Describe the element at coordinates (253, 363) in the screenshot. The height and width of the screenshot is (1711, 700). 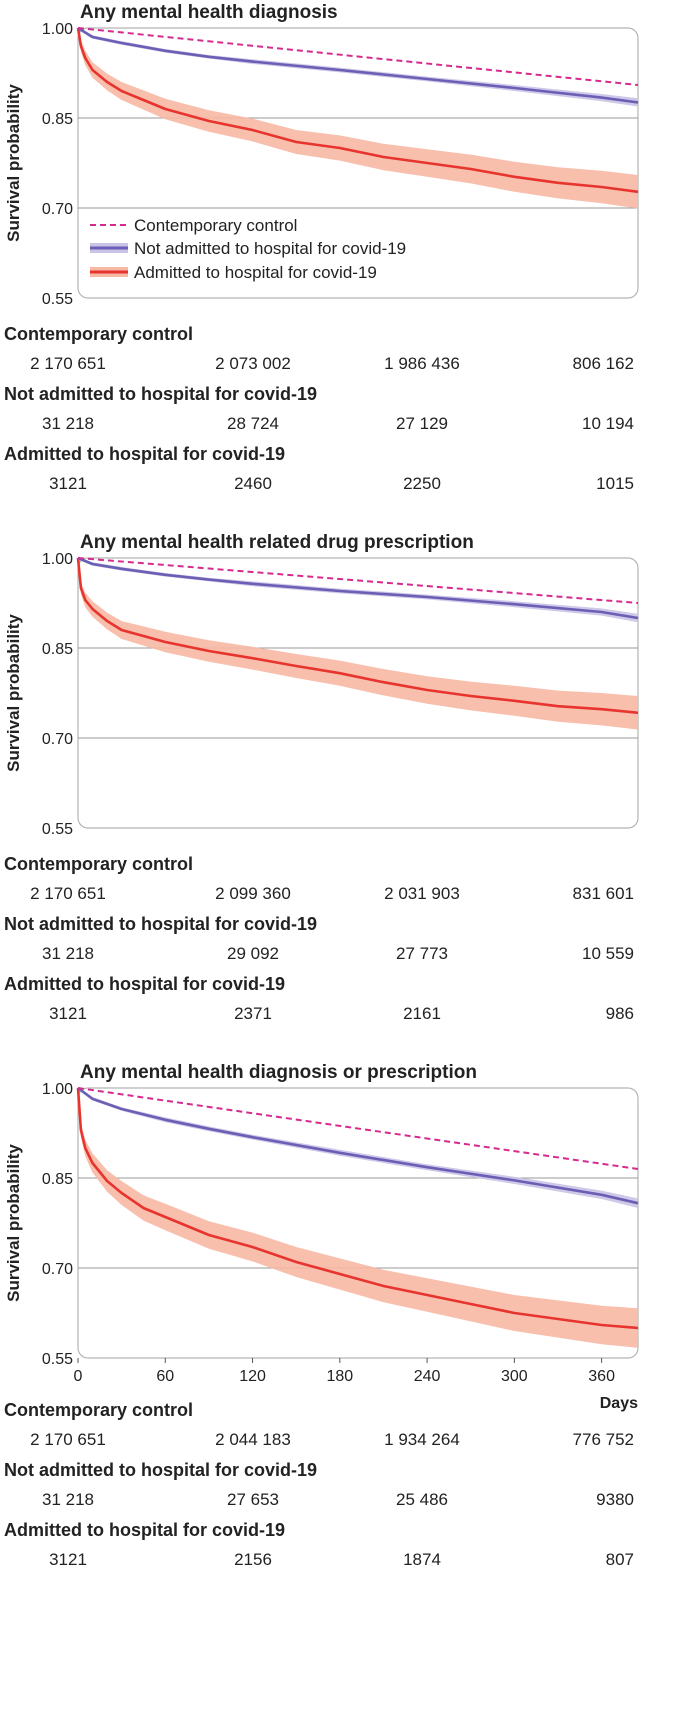
I see `at-risk-value: 2 073 002` at that location.